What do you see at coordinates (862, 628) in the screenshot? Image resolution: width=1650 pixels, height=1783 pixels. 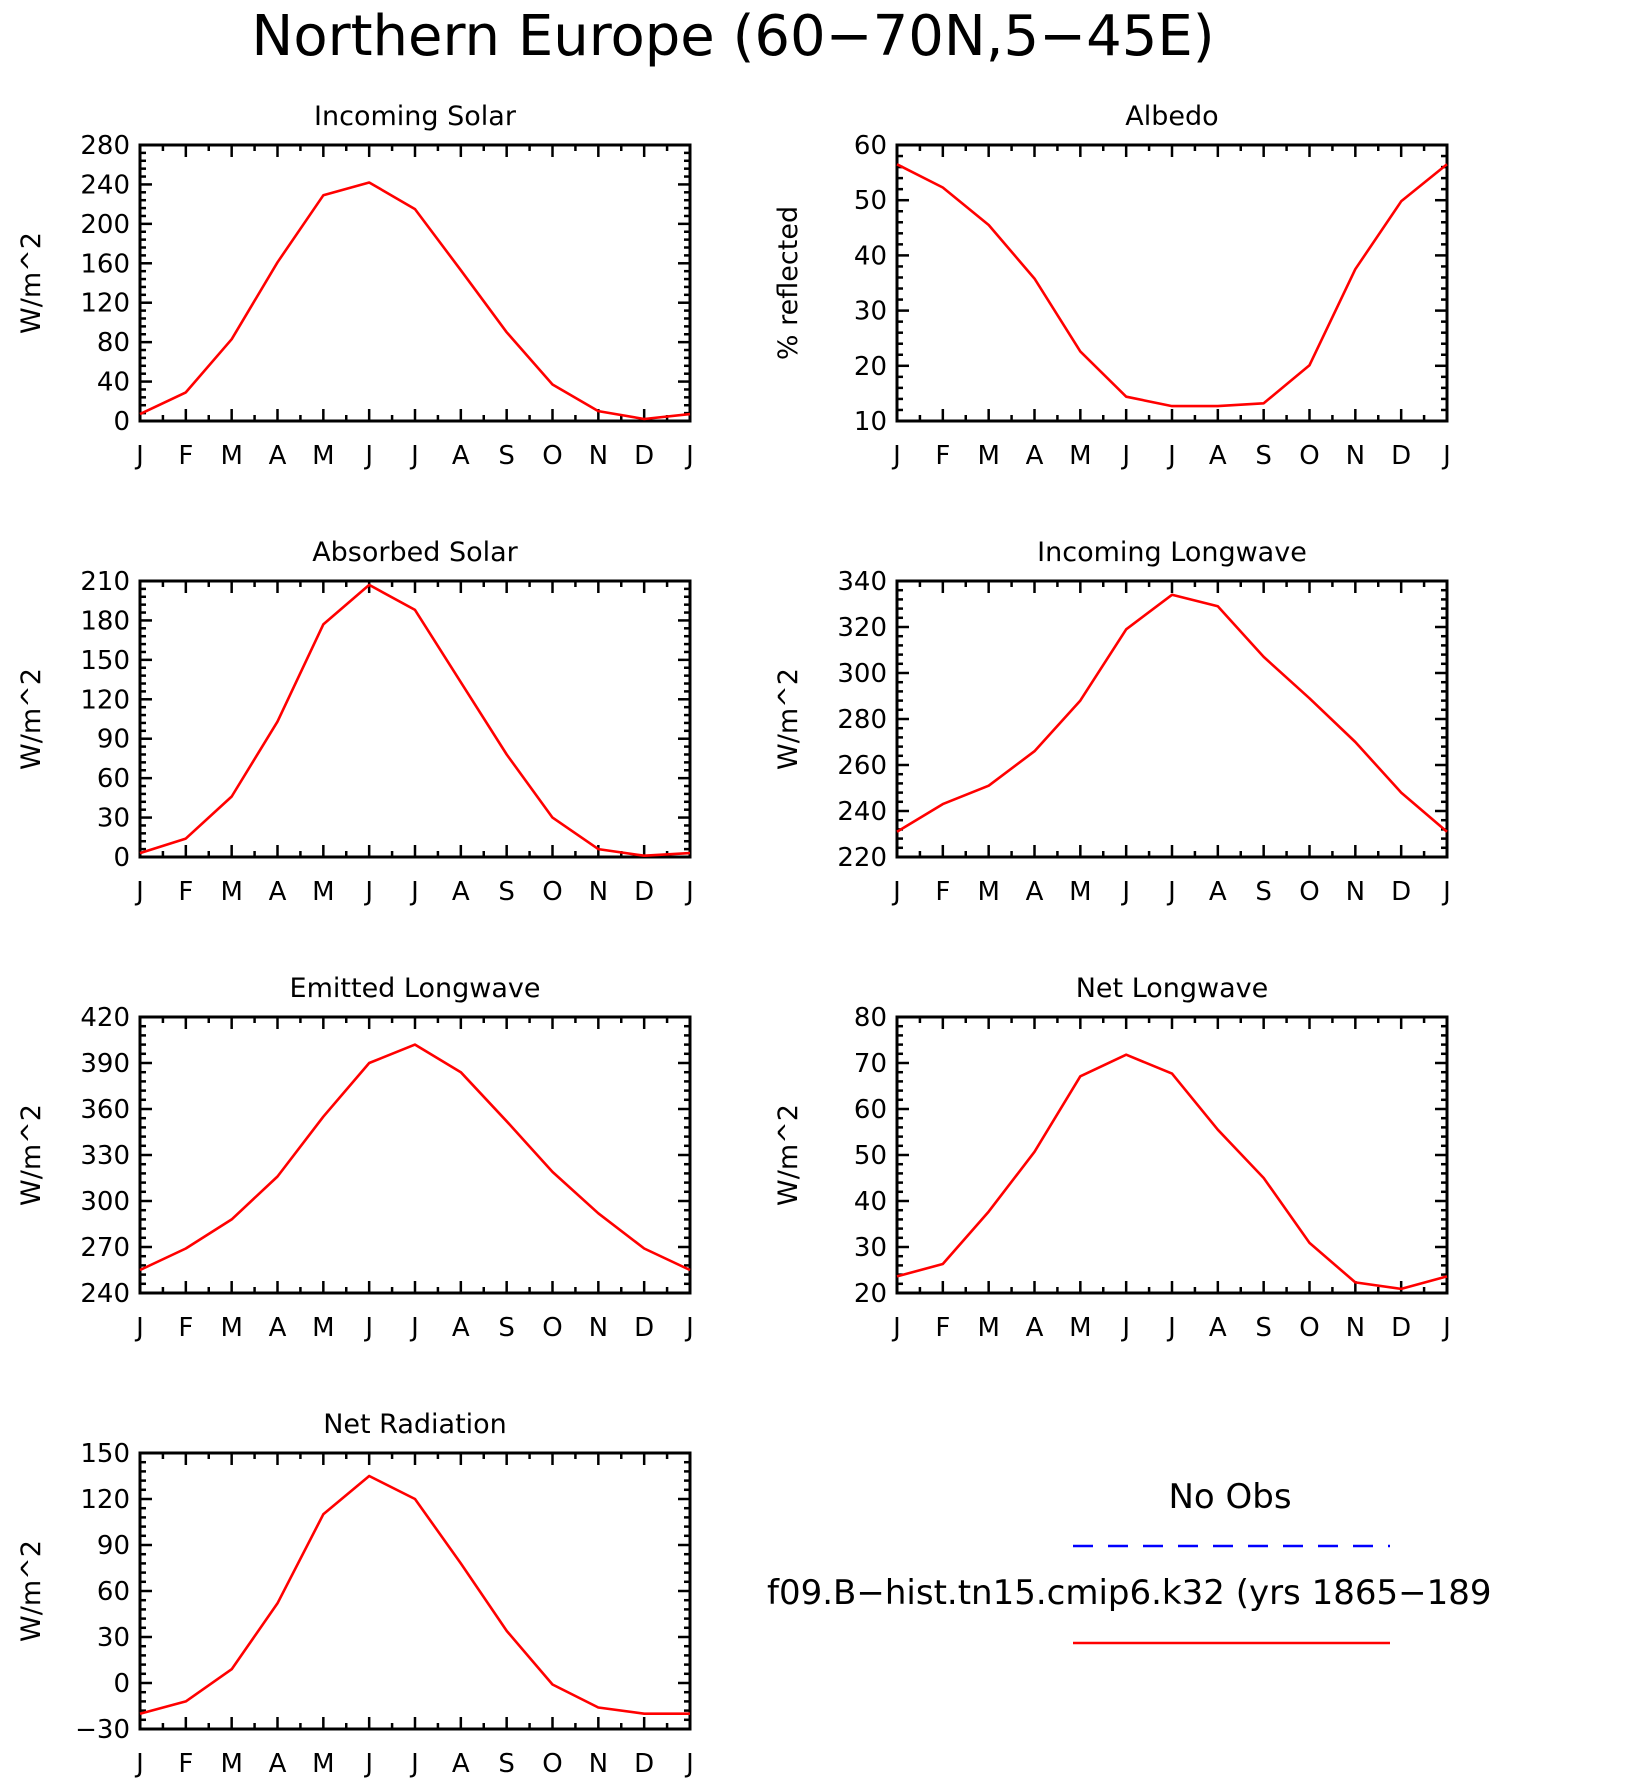 I see `y-tick-label: 320` at bounding box center [862, 628].